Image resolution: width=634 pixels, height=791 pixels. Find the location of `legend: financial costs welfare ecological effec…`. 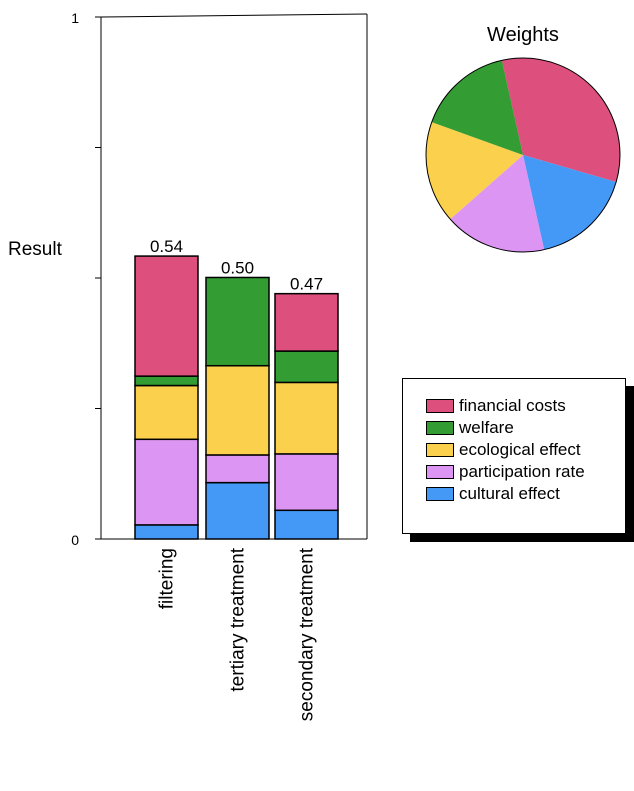

legend: financial costs welfare ecological effec… is located at coordinates (518, 460).